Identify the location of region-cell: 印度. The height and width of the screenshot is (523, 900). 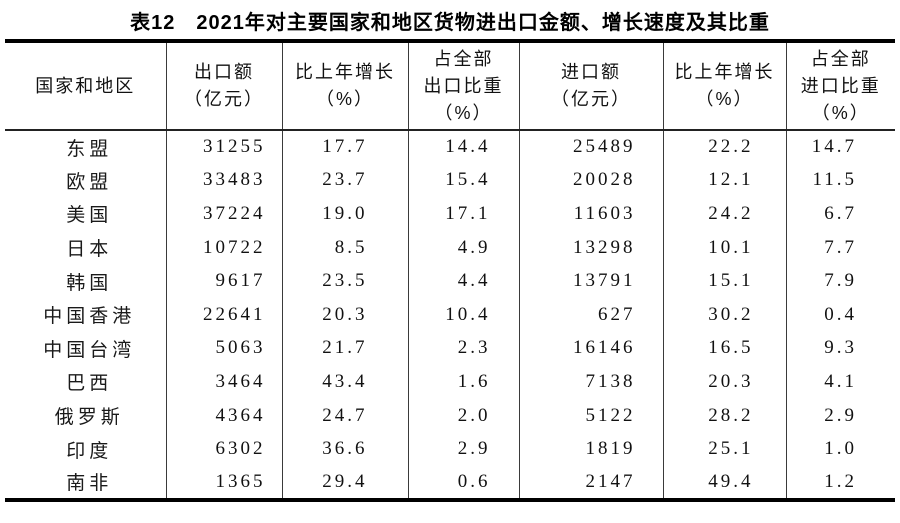
(86, 449).